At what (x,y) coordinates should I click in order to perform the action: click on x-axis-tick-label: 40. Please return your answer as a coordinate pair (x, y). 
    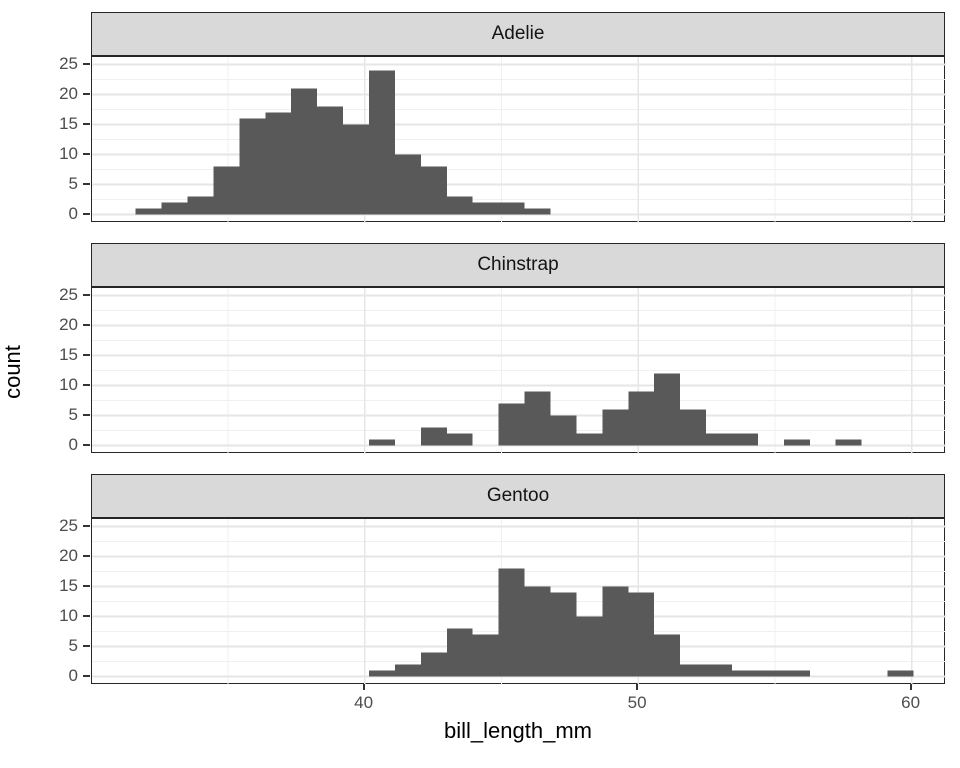
    Looking at the image, I should click on (364, 702).